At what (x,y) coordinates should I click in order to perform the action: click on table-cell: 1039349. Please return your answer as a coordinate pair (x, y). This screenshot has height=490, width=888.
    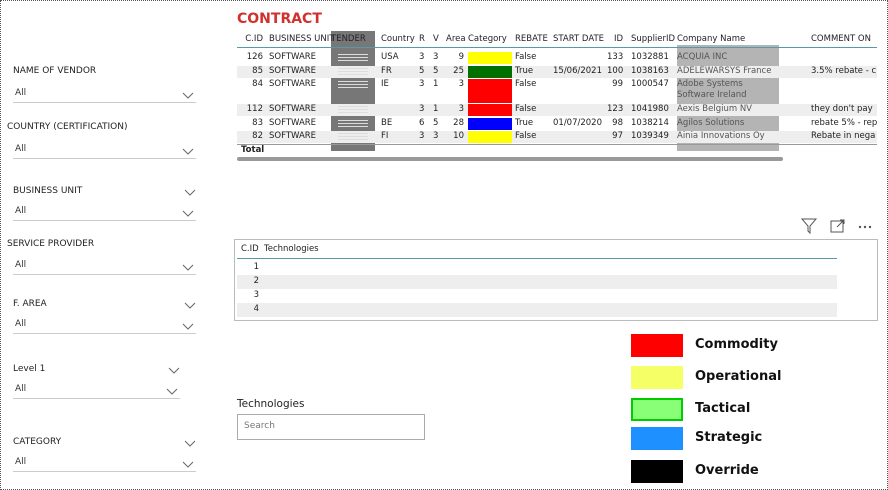
    Looking at the image, I should click on (650, 136).